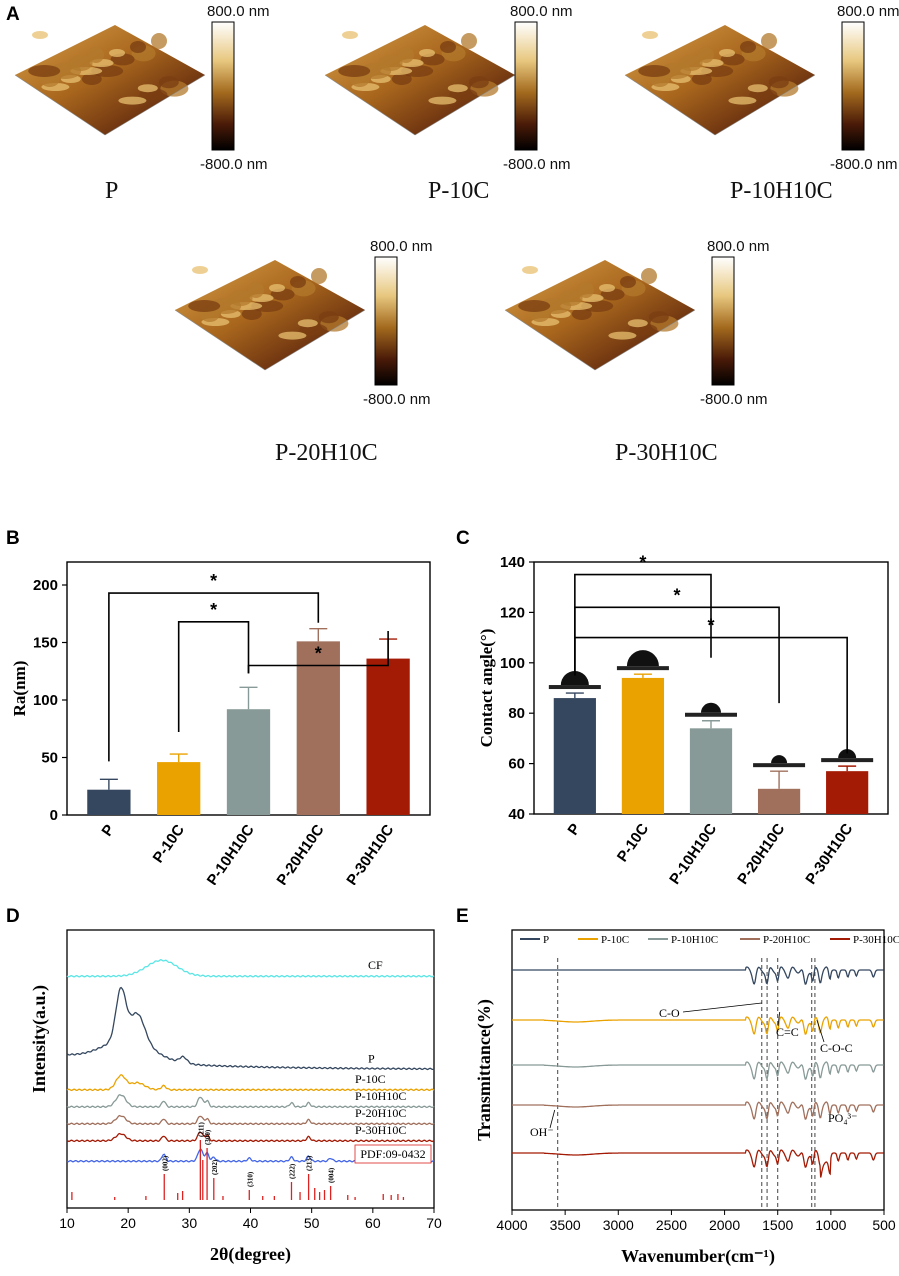 The image size is (899, 1276). I want to click on series-label: P-10C, so click(370, 1079).